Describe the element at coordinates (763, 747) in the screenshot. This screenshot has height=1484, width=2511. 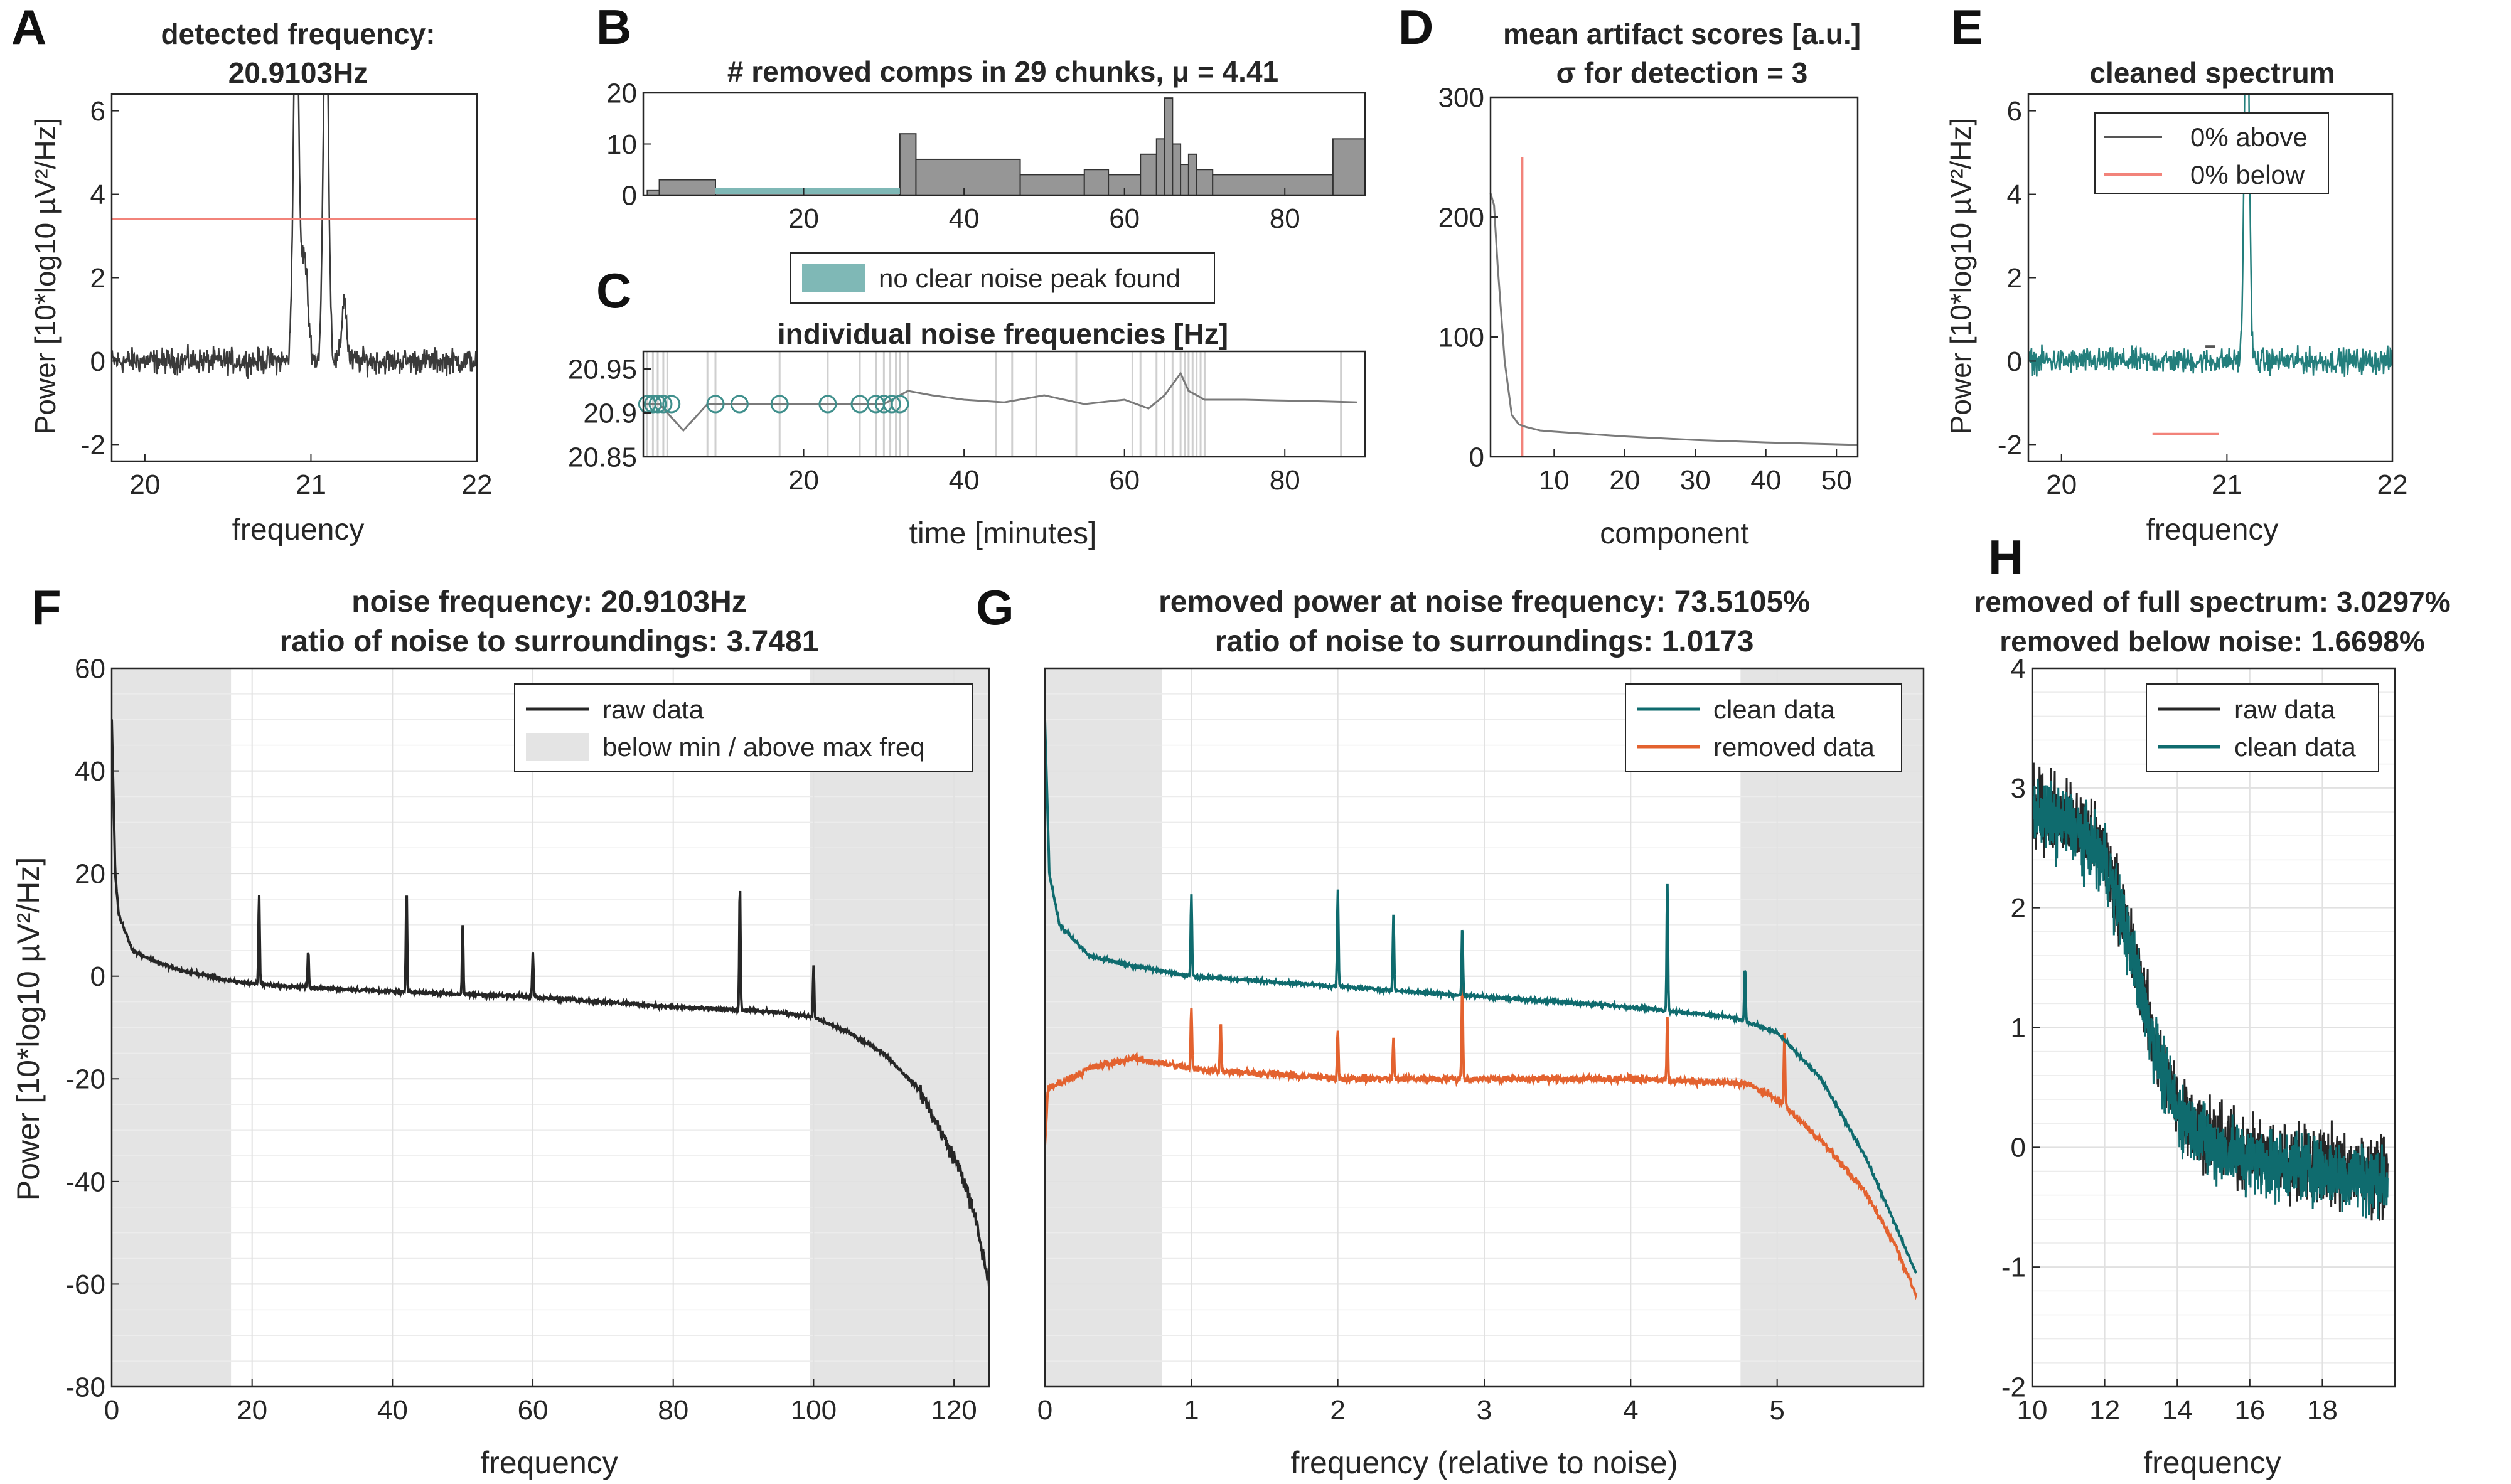
I see `legend-entry: below min / above max freq` at that location.